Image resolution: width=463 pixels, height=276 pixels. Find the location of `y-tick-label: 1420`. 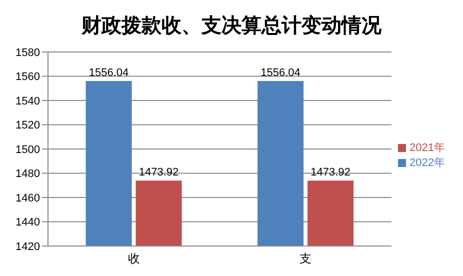

y-tick-label: 1420 is located at coordinates (28, 246).